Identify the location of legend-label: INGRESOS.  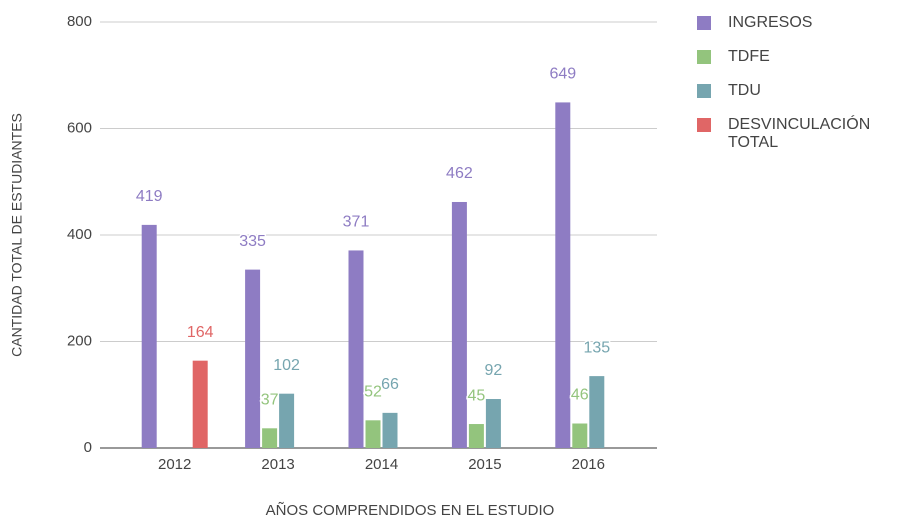
(770, 22).